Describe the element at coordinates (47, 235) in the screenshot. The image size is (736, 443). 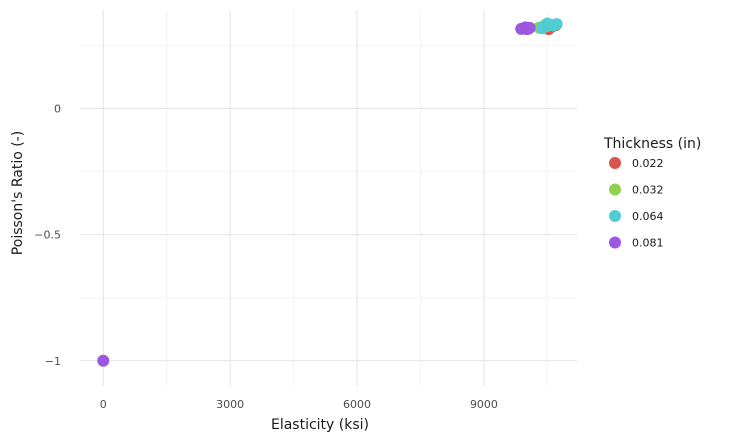
I see `y-tick-label: −0.5` at that location.